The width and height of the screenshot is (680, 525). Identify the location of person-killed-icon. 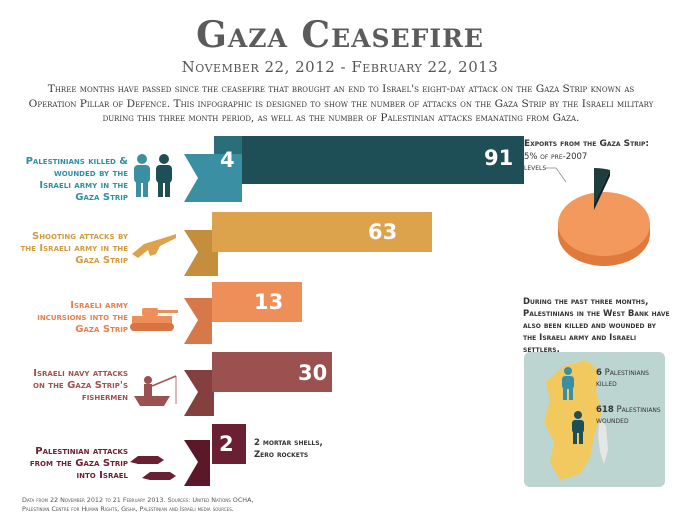
(568, 383).